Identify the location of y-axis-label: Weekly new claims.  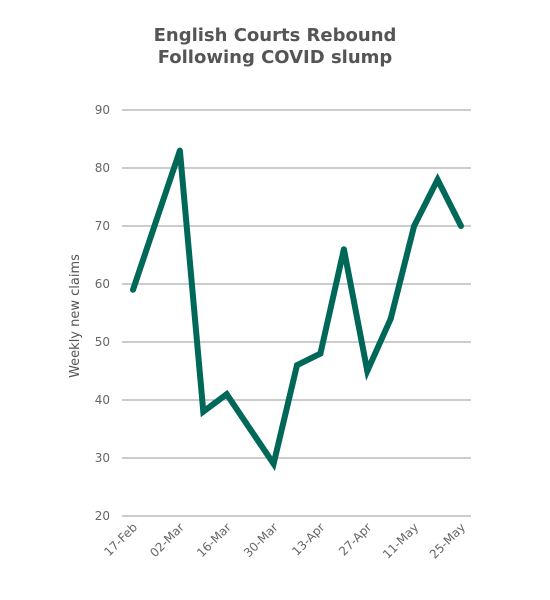
(75, 316).